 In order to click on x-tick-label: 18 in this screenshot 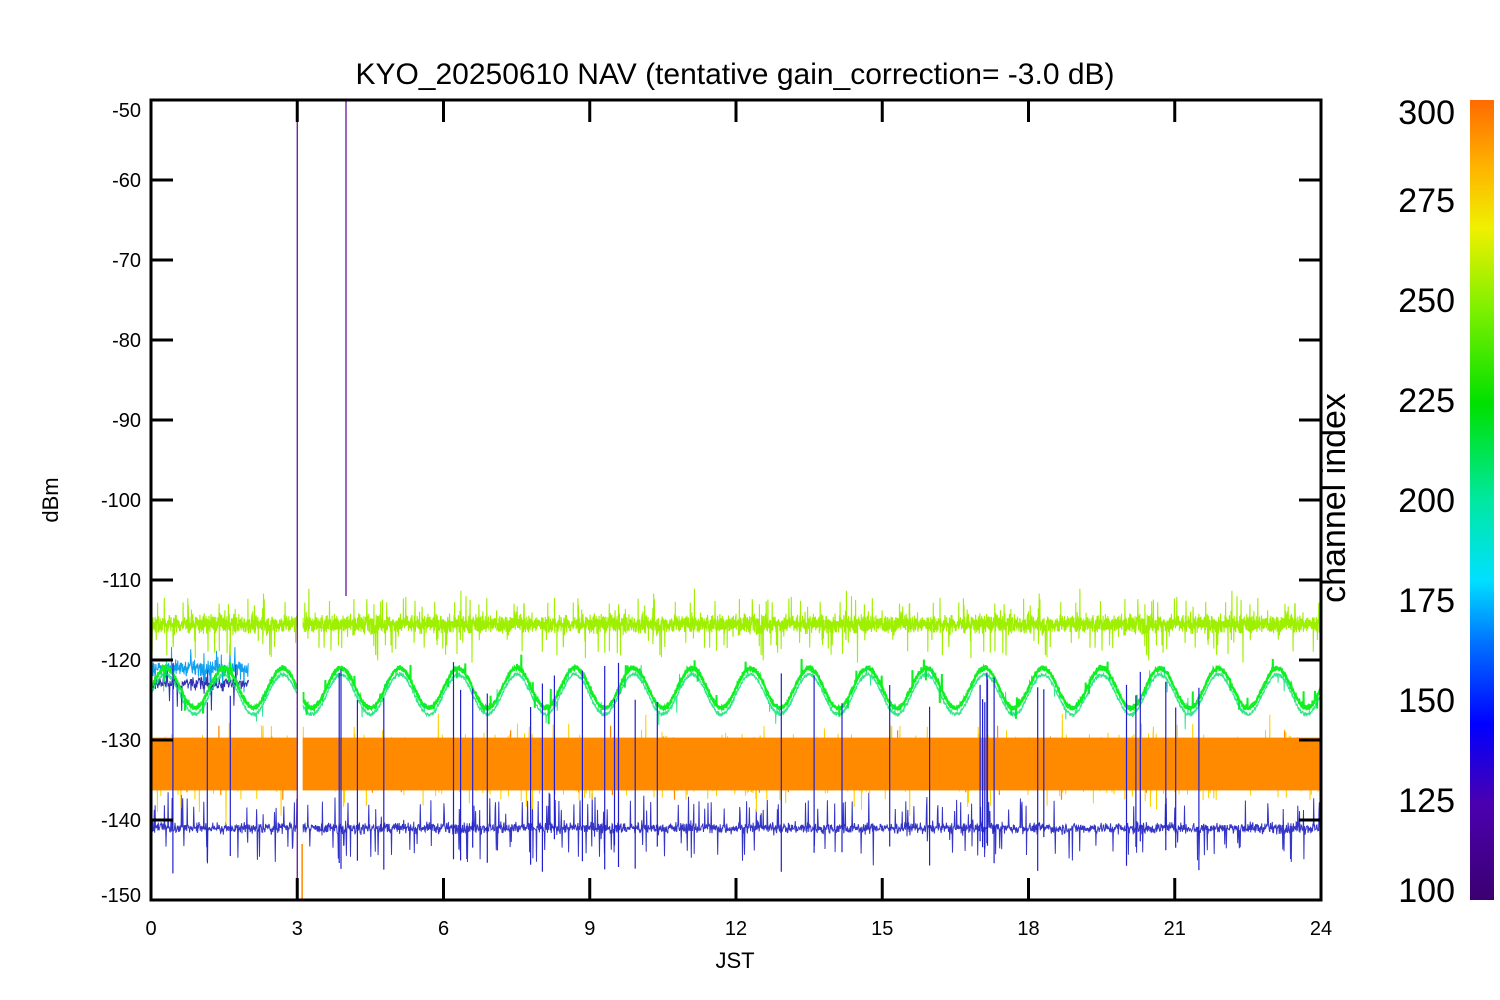, I will do `click(1028, 929)`.